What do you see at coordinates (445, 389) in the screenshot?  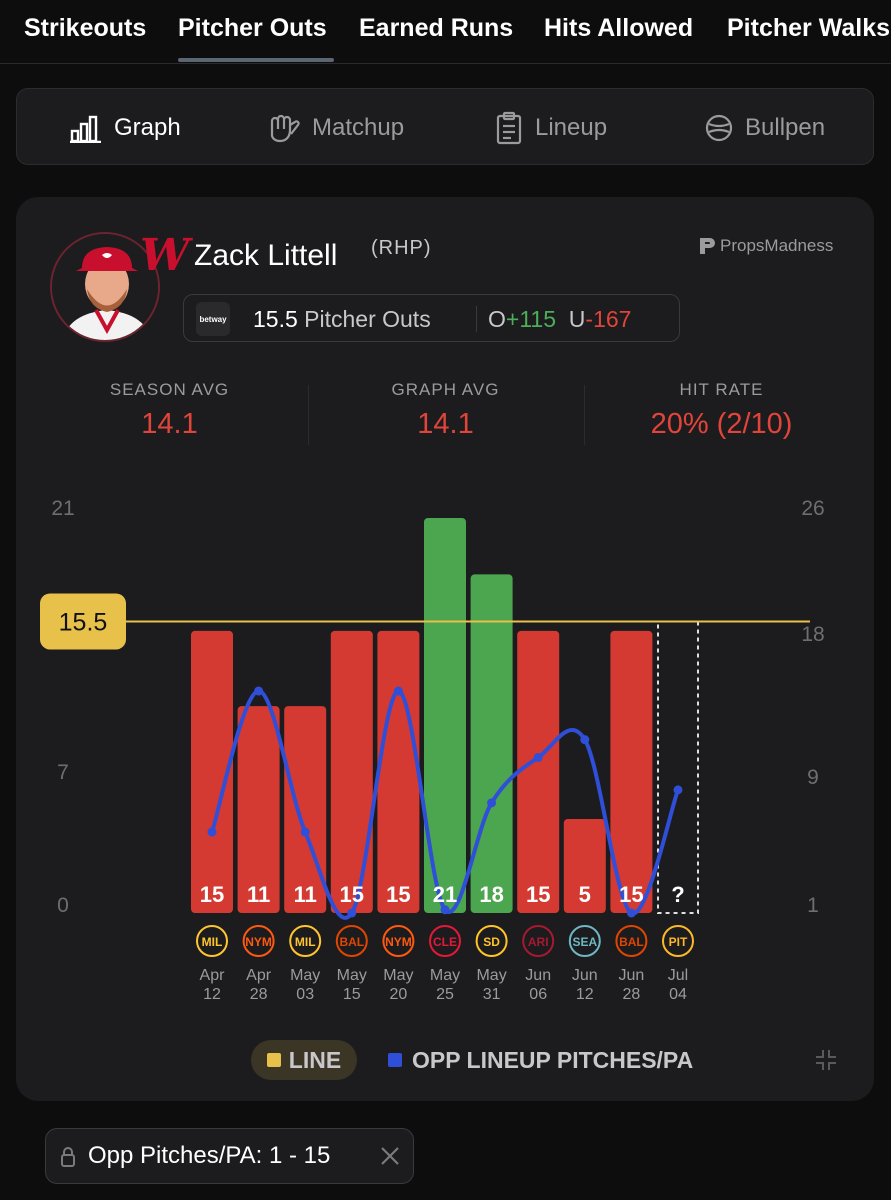 I see `stat-label: GRAPH AVG` at bounding box center [445, 389].